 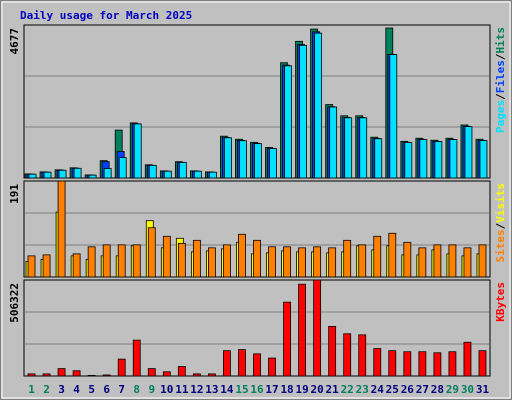 What do you see at coordinates (347, 389) in the screenshot?
I see `x-tick-label: 22` at bounding box center [347, 389].